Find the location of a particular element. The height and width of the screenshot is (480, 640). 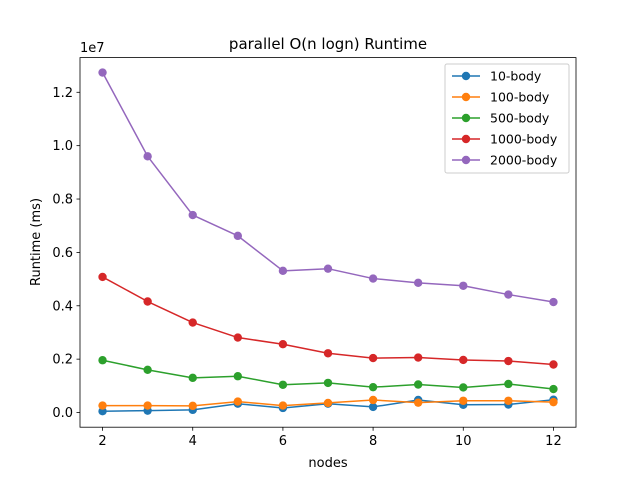

x-tick-label: 2 is located at coordinates (102, 441).